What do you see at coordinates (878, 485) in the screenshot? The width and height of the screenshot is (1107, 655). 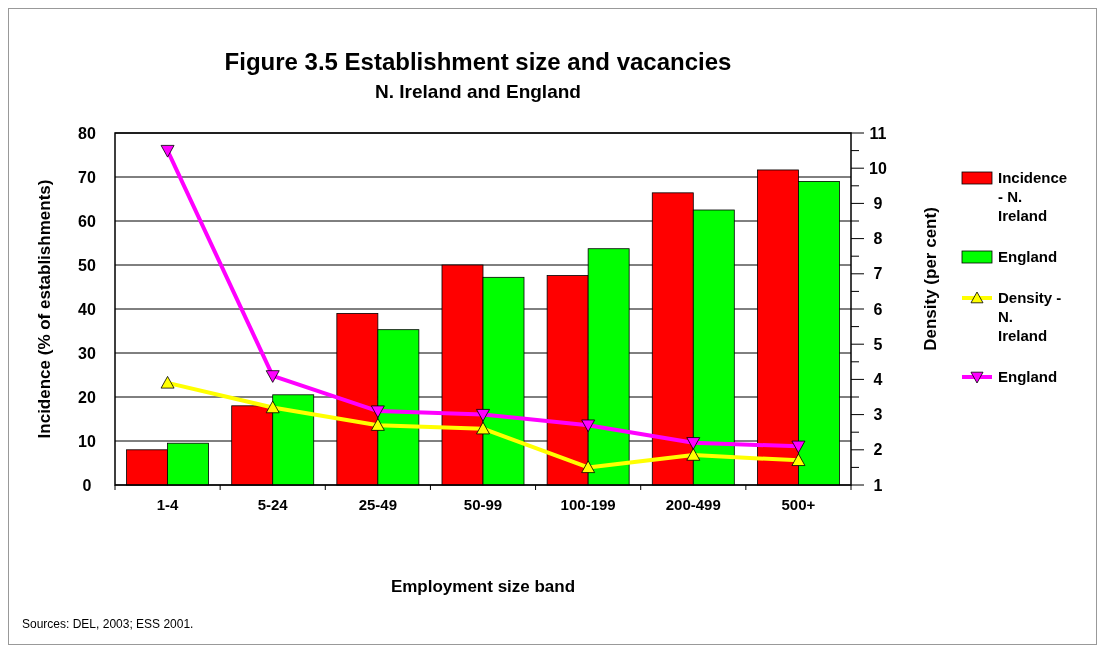 I see `y2-tick-label: 1` at bounding box center [878, 485].